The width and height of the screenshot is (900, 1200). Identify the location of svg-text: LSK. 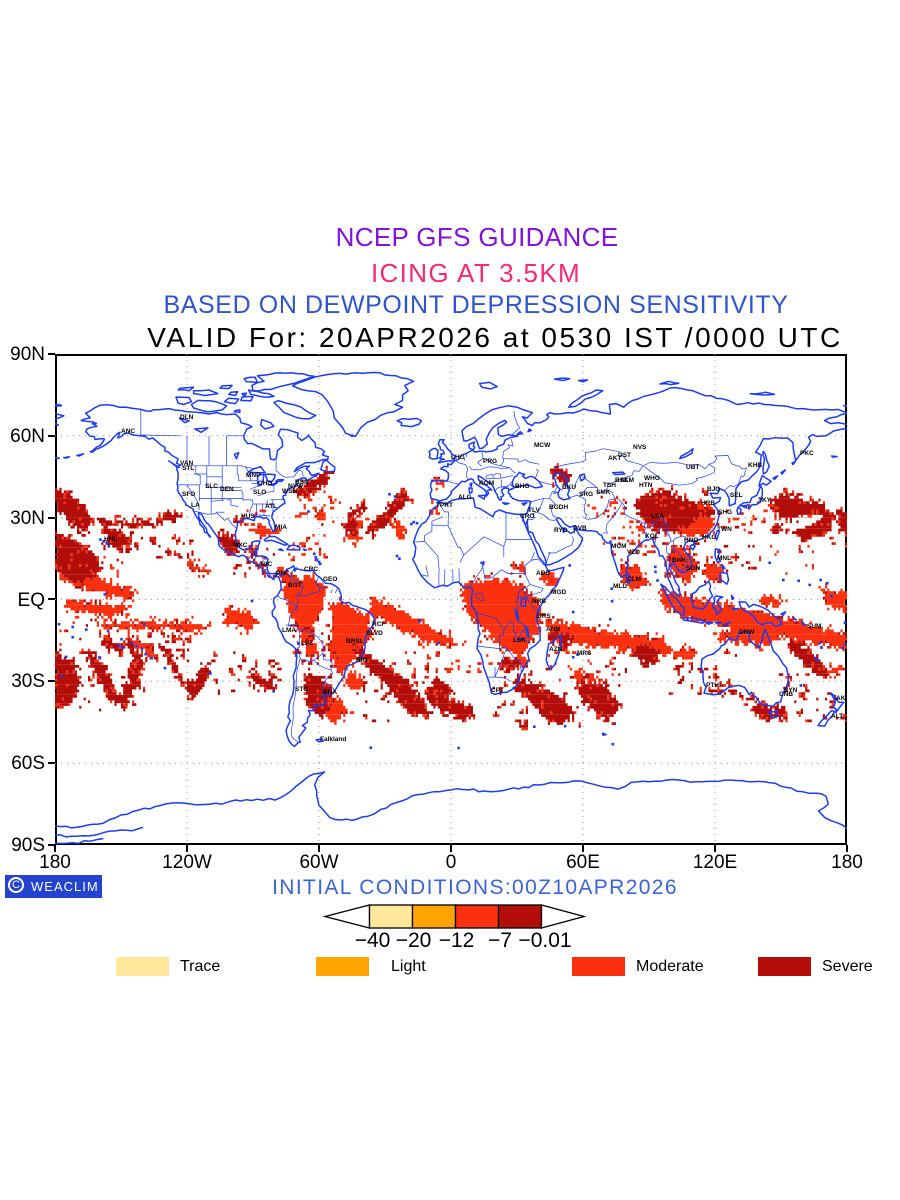
(519, 640).